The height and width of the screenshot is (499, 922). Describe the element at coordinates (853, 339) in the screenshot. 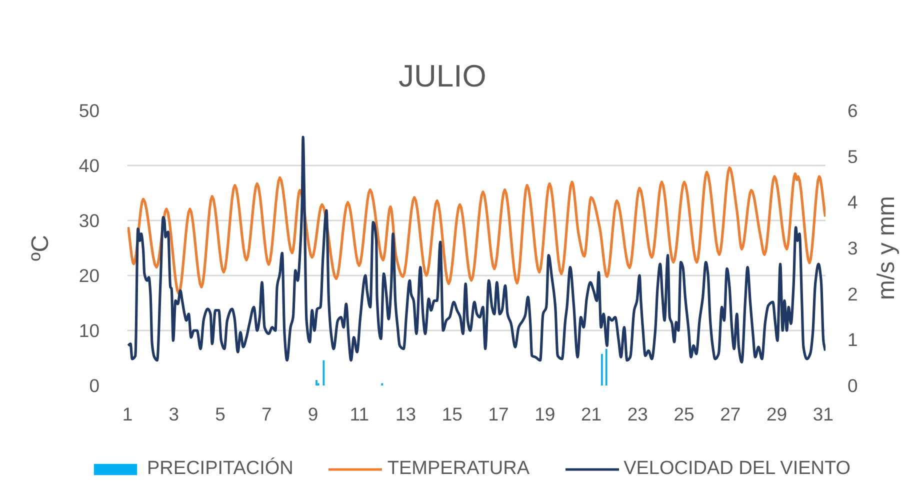

I see `y2-tick-label: 1` at that location.